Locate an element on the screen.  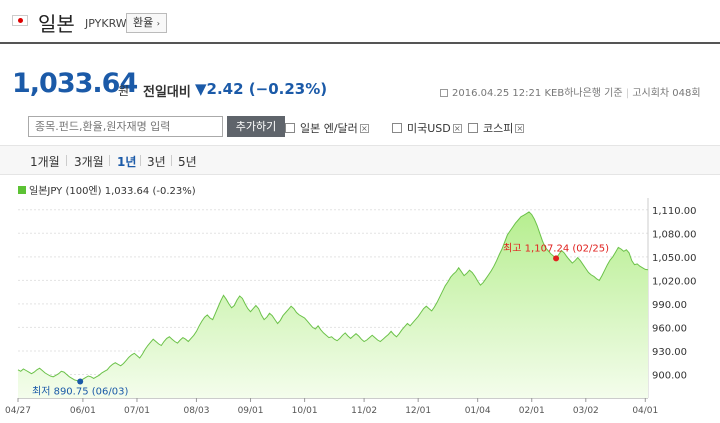
quote-meta: 2016.04.25 12:21 KEB하나은행 기준 | 고시회차 048회 is located at coordinates (570, 91).